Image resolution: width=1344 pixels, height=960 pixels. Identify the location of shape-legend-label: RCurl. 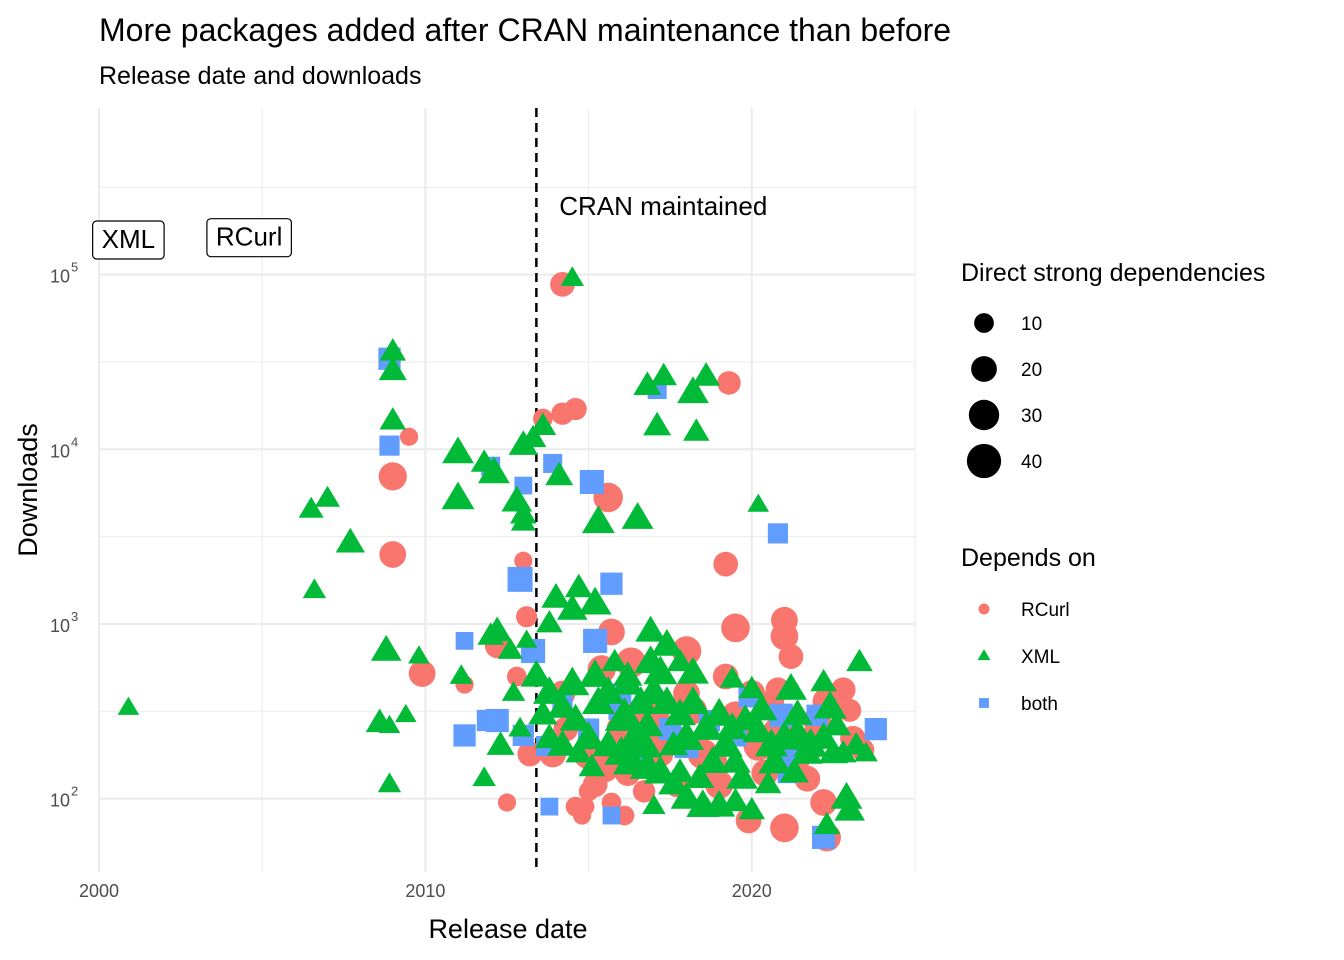
(1045, 610).